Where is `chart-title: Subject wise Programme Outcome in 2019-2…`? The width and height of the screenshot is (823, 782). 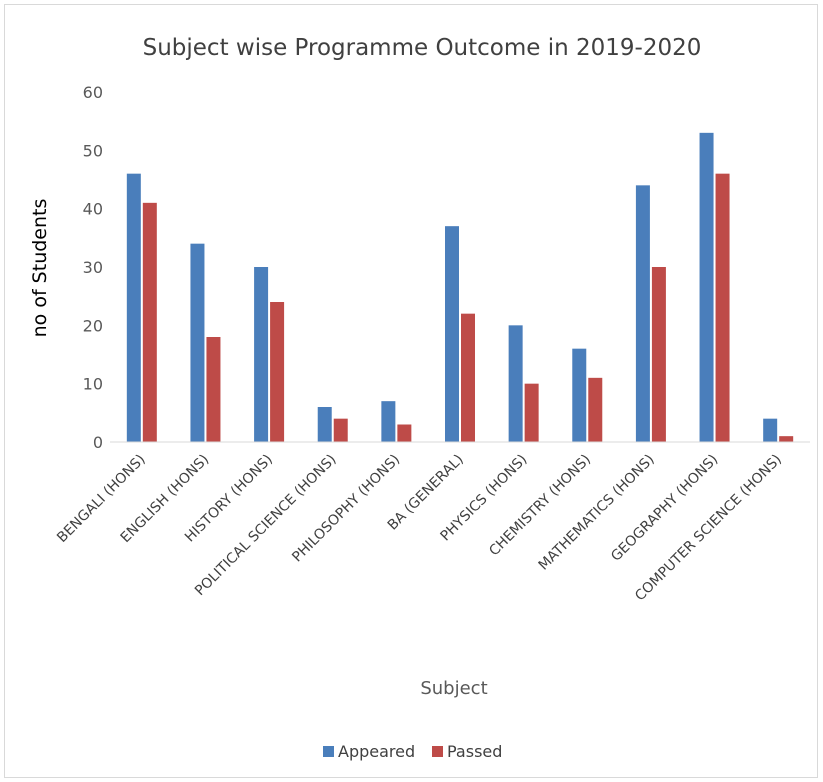 chart-title: Subject wise Programme Outcome in 2019-2… is located at coordinates (422, 48).